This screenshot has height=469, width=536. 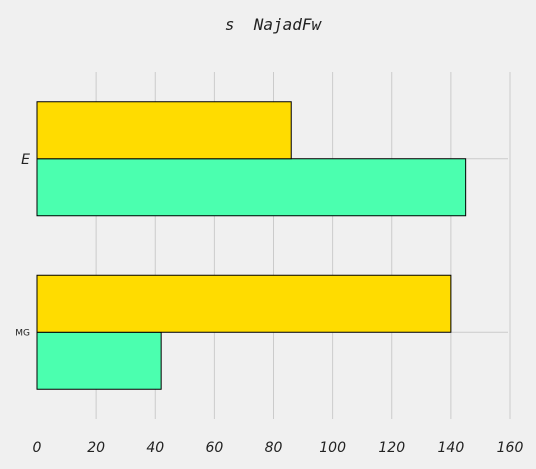 I want to click on x-tick-label-0: 0, so click(x=37, y=448).